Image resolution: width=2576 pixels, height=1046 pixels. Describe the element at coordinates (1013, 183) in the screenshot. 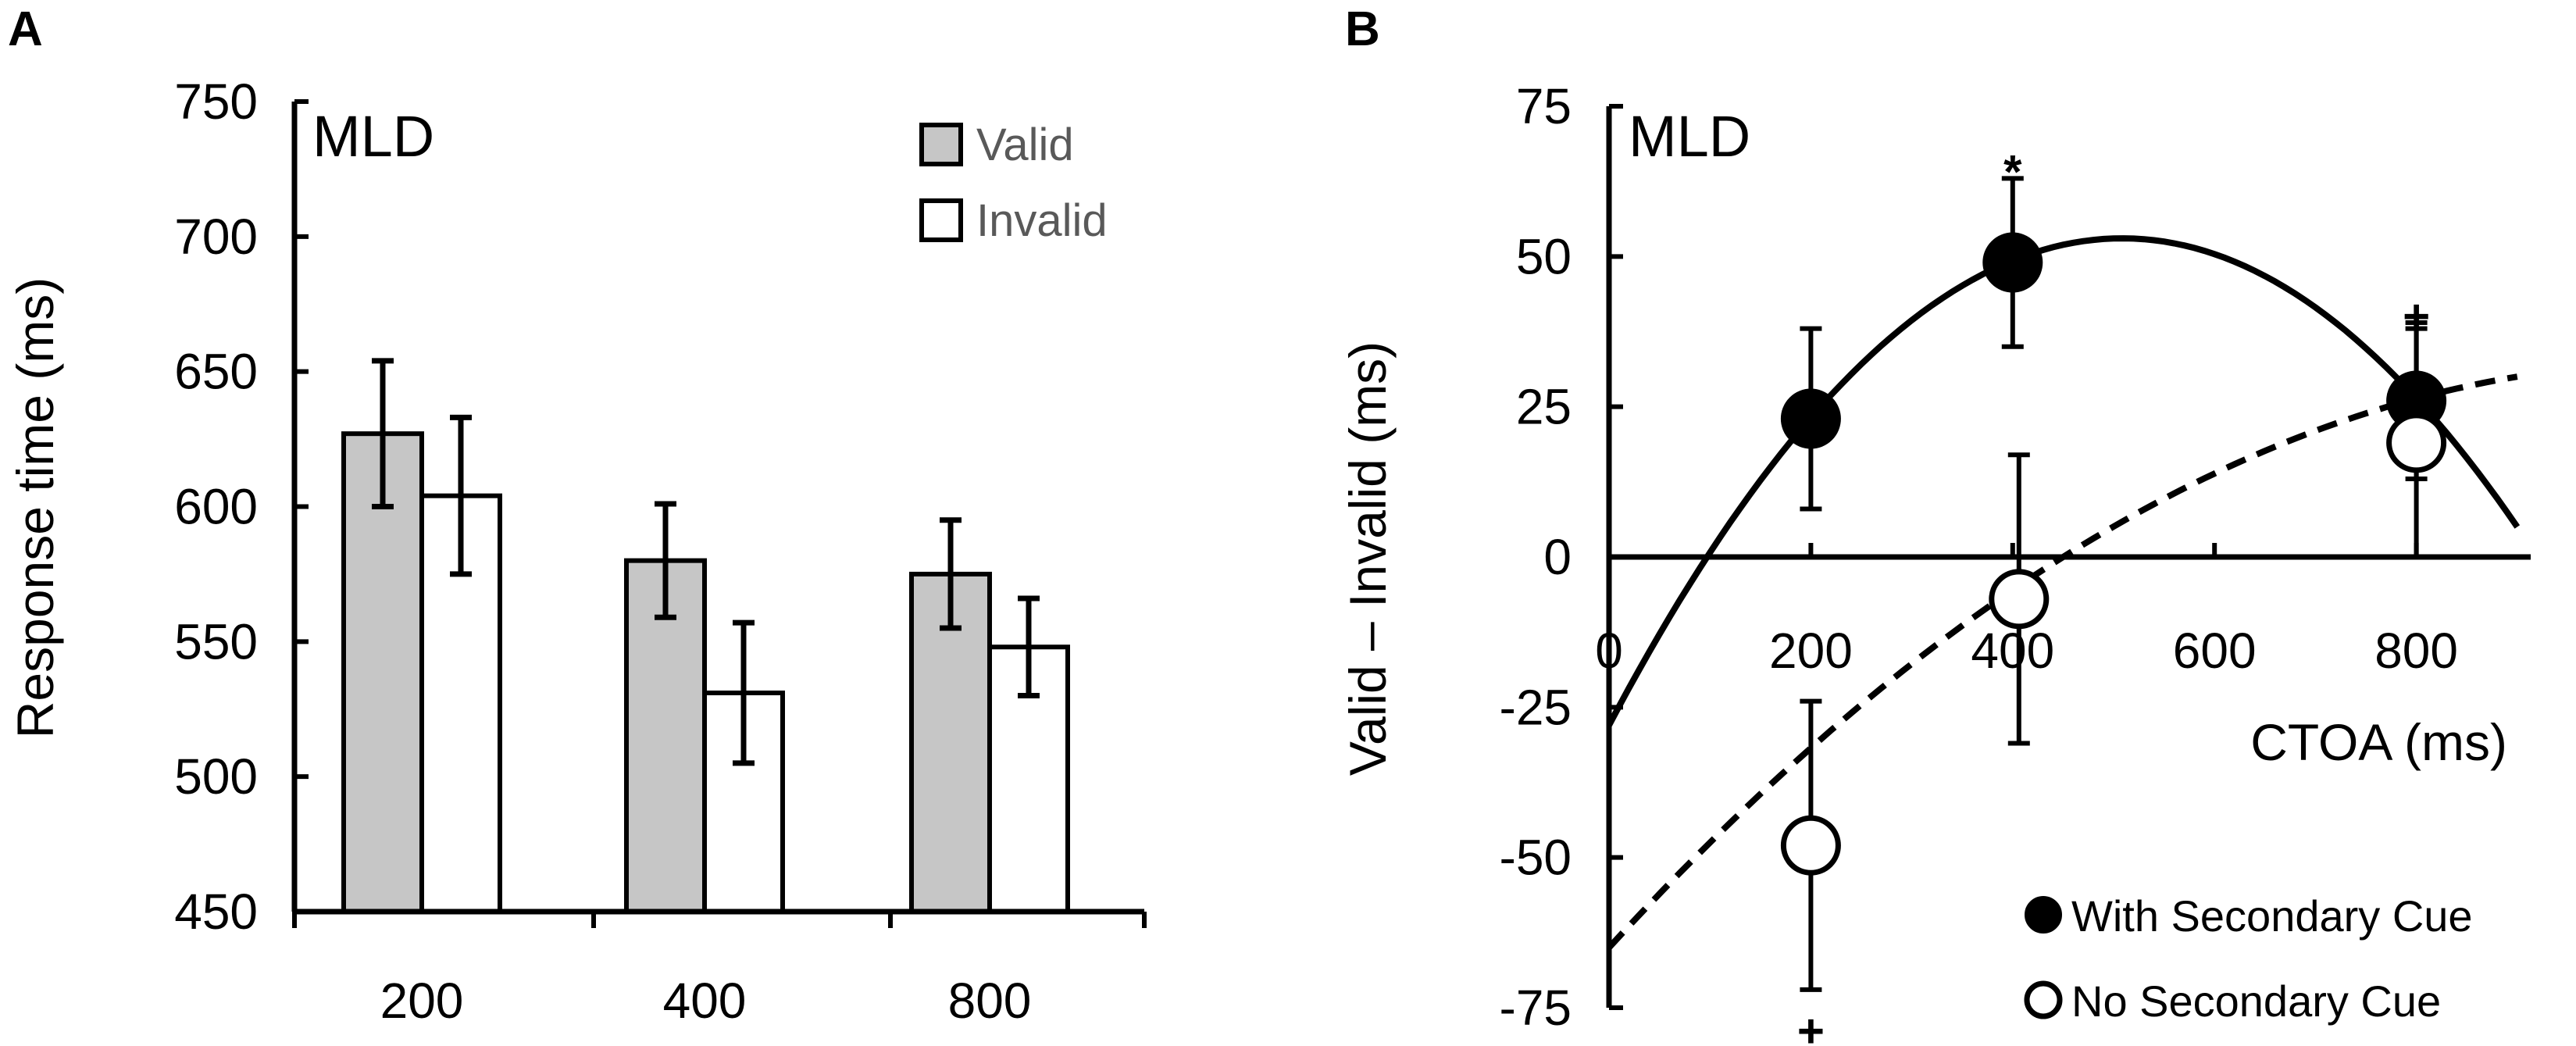

I see `legend: Valid Invalid` at that location.